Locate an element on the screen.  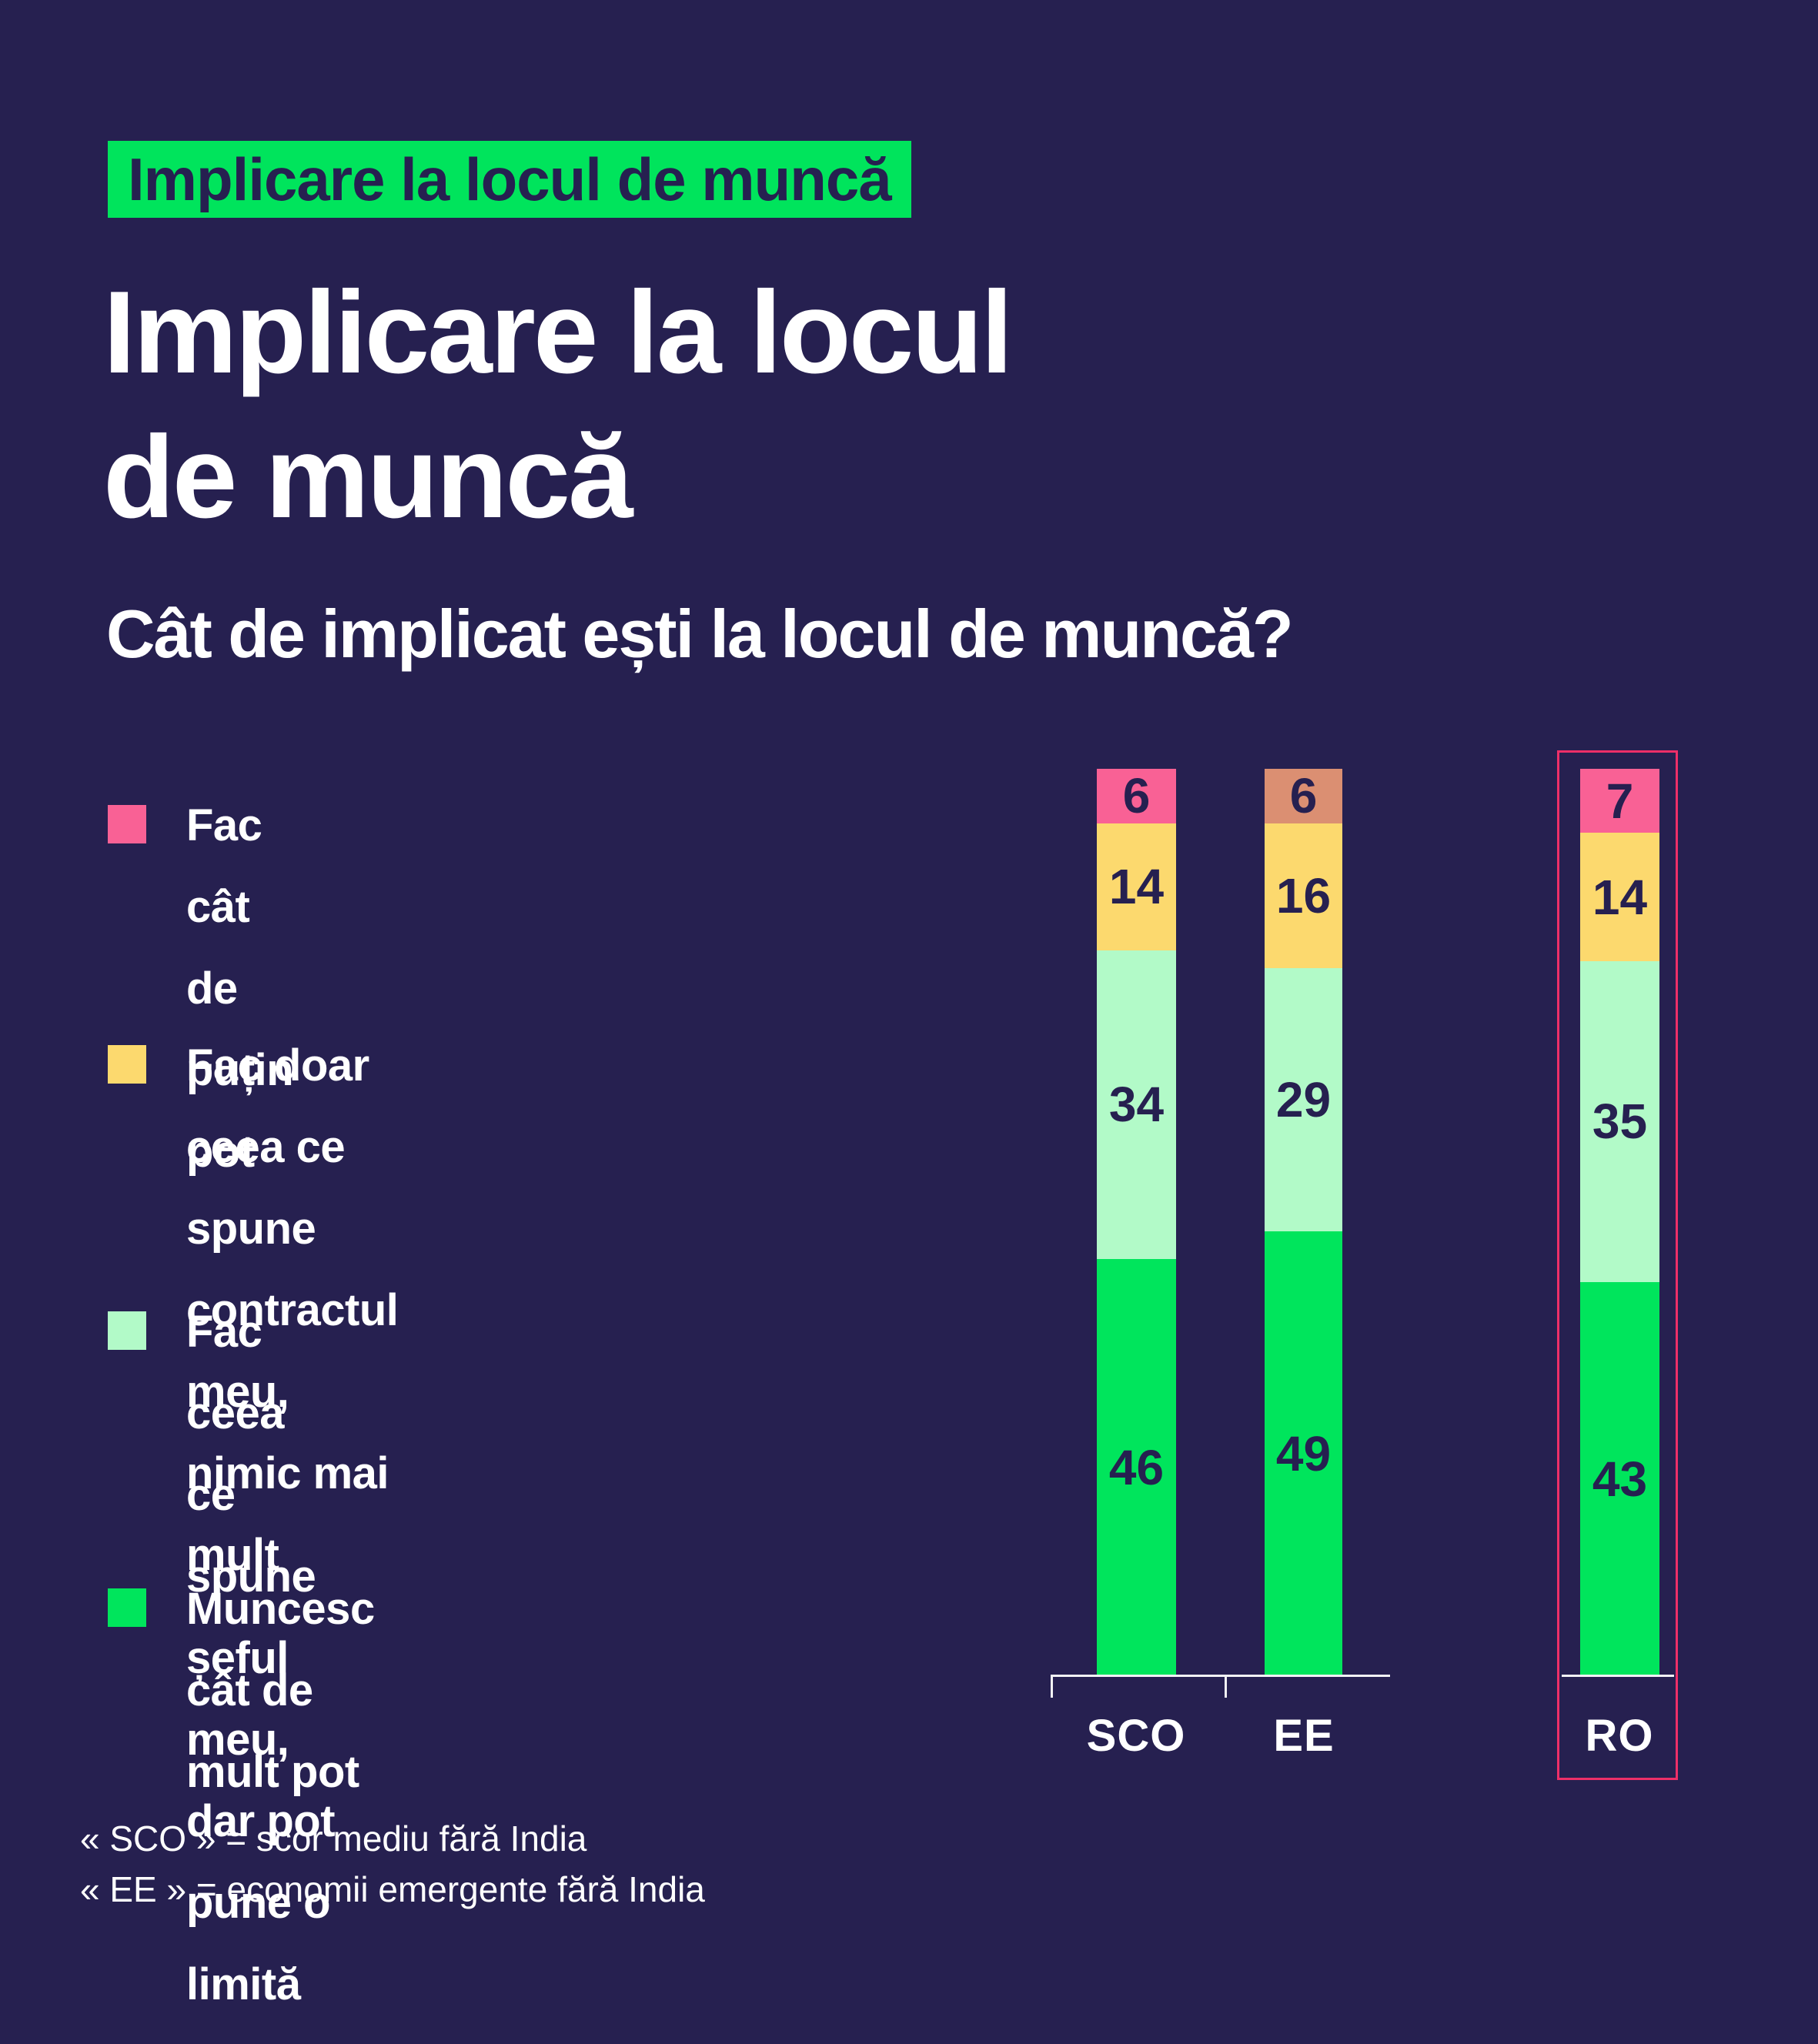
survey-question: Cât de implicat ești la locul de muncă? is located at coordinates (700, 634).